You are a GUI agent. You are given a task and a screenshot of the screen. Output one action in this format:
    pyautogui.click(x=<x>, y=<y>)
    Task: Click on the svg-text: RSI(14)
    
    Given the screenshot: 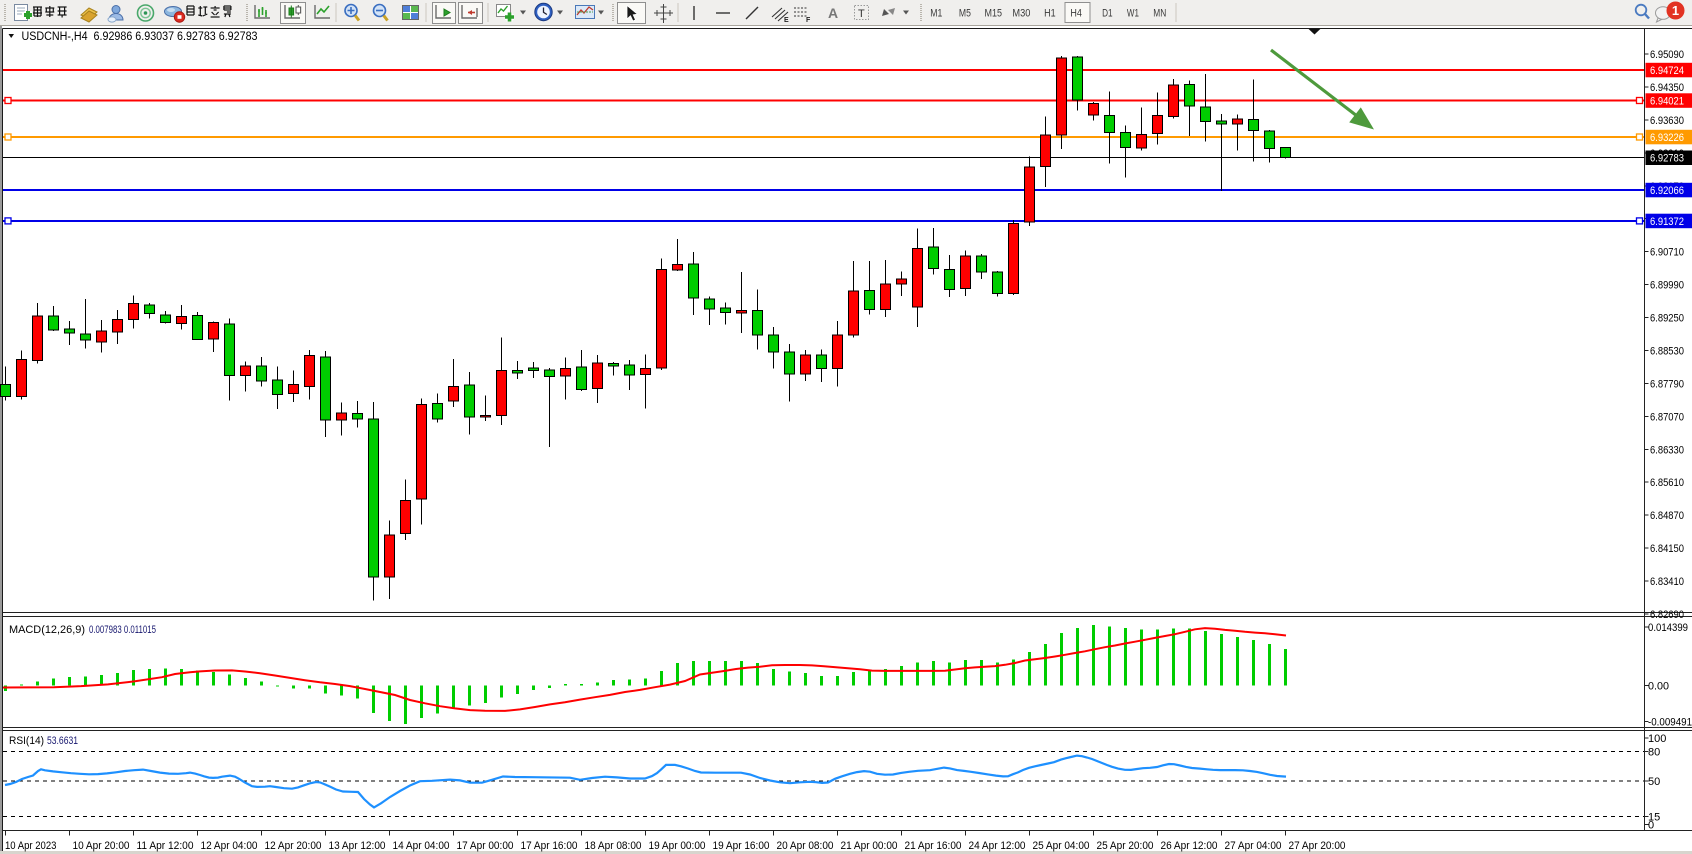 What is the action you would take?
    pyautogui.click(x=26, y=741)
    